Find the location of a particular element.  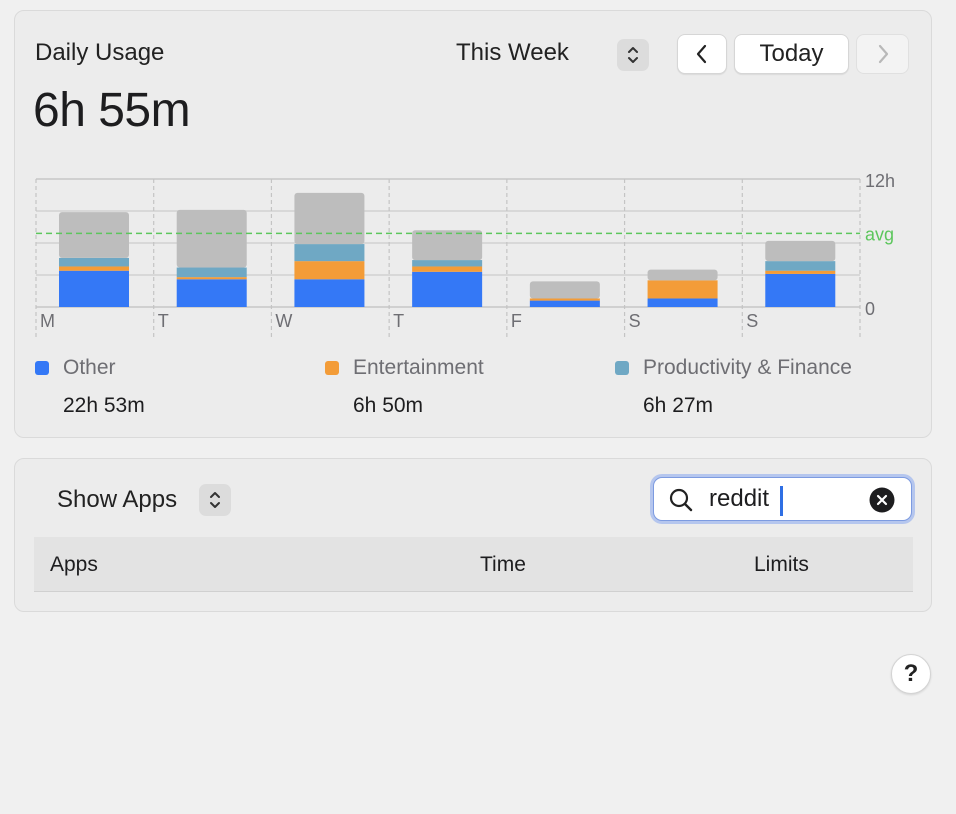

next-week-button is located at coordinates (882, 54).